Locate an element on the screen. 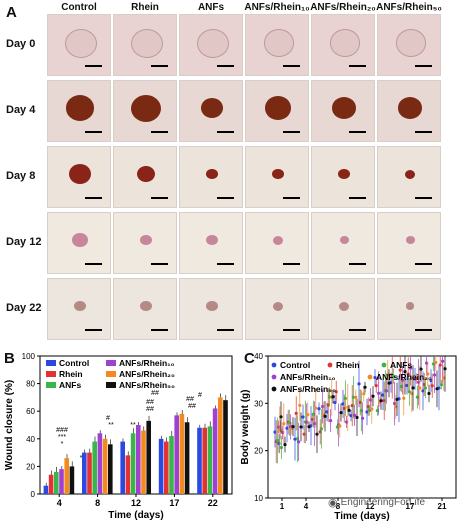  x-tick-label: 12 is located at coordinates (136, 503).